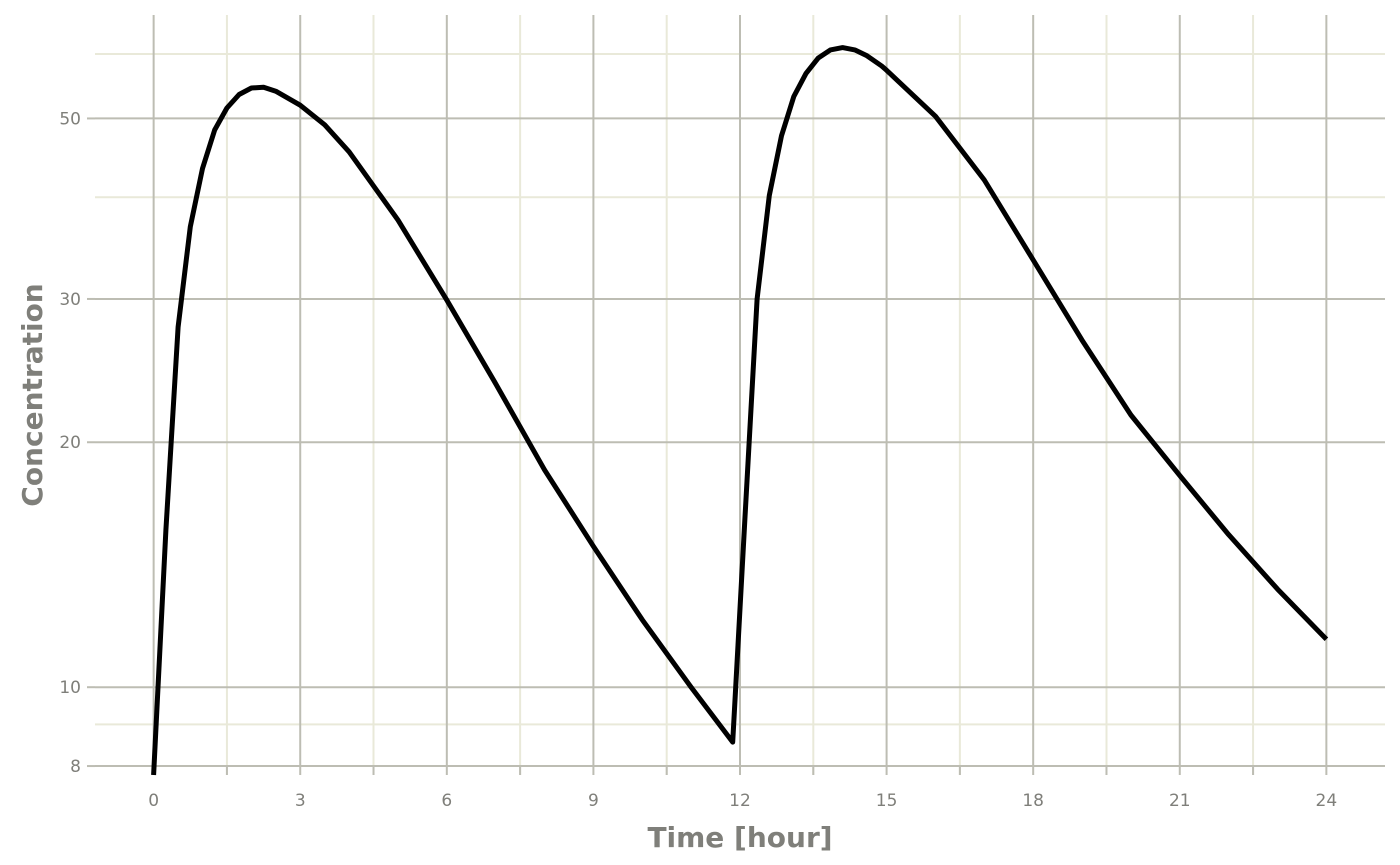 This screenshot has width=1400, height=865. What do you see at coordinates (1180, 801) in the screenshot?
I see `x-tick-label: 21` at bounding box center [1180, 801].